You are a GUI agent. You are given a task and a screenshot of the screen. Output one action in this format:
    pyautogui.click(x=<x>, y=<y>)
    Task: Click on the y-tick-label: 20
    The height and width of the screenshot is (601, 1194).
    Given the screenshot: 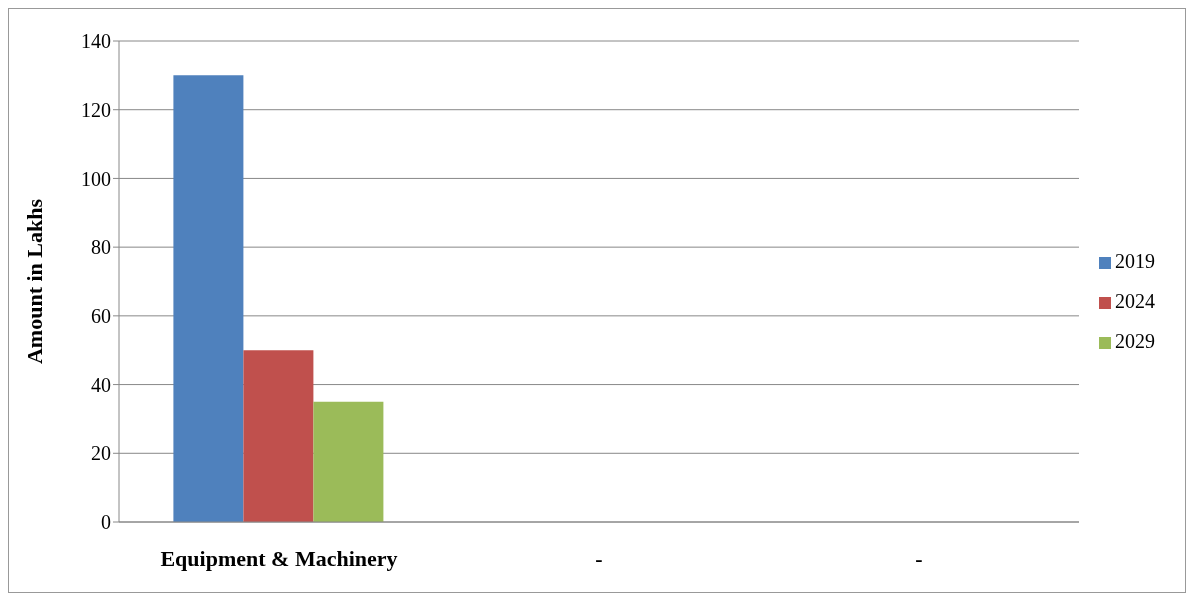 What is the action you would take?
    pyautogui.click(x=101, y=453)
    